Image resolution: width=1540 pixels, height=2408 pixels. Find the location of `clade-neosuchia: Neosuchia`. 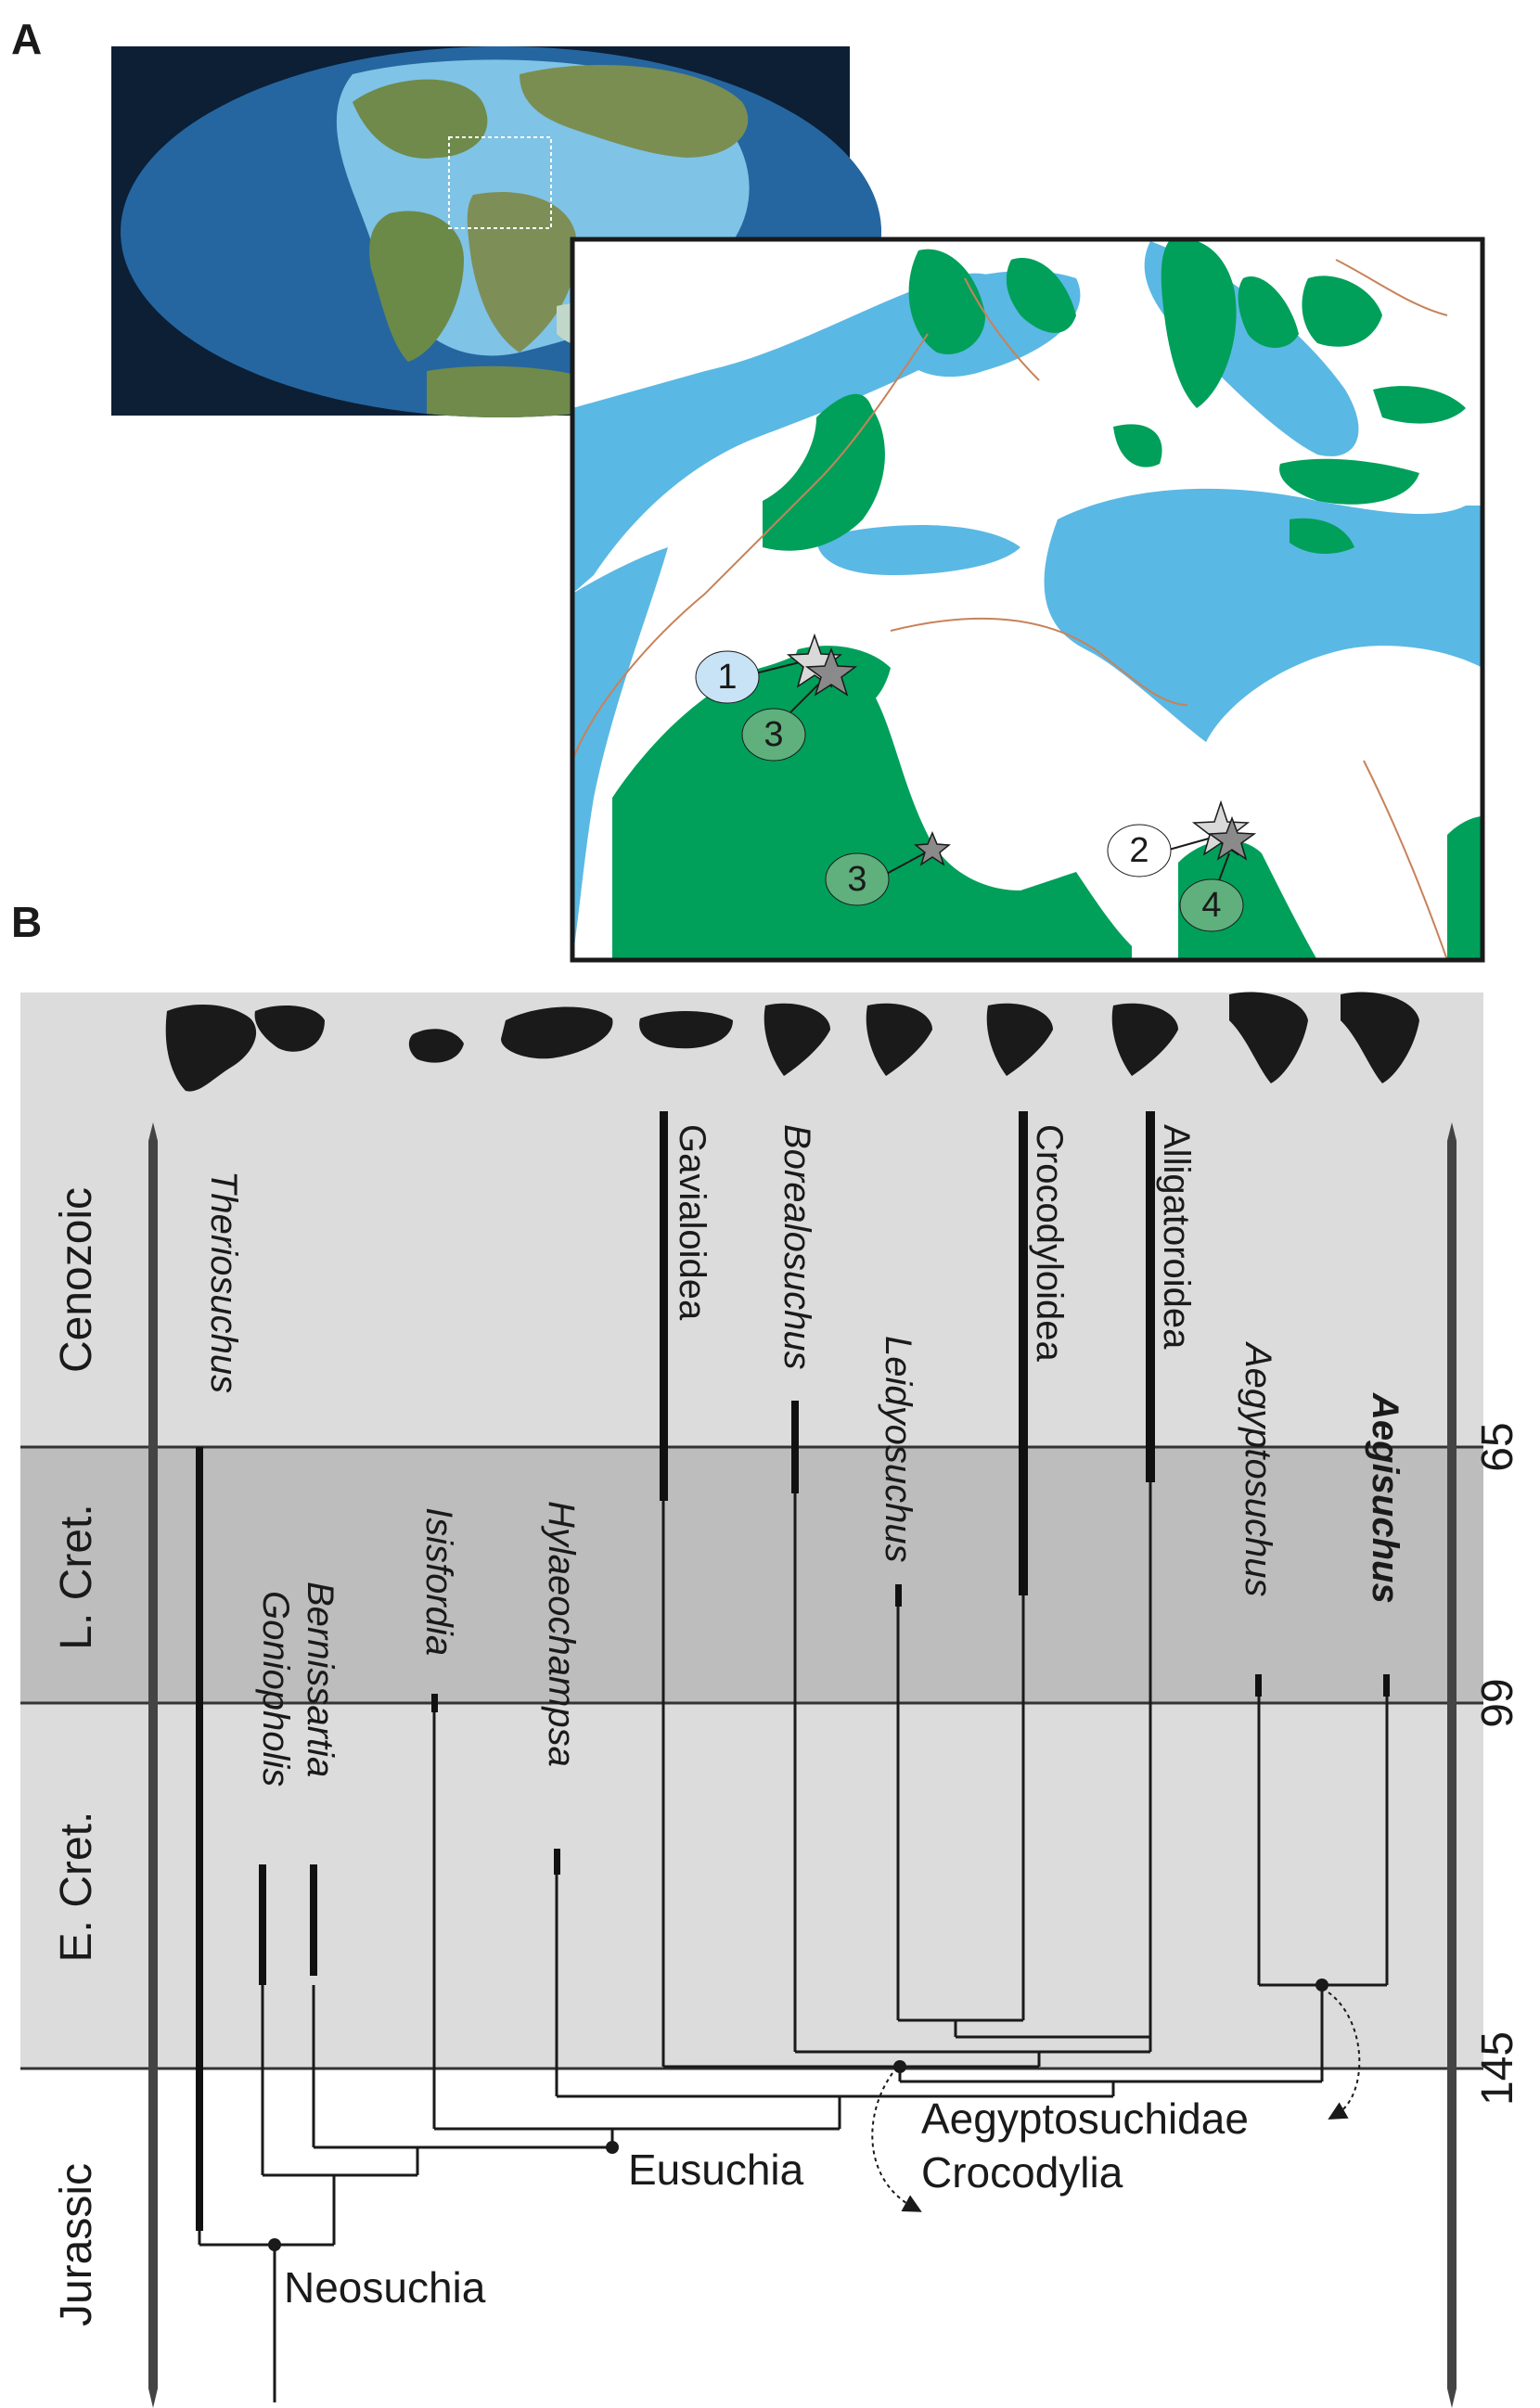

clade-neosuchia: Neosuchia is located at coordinates (385, 2287).